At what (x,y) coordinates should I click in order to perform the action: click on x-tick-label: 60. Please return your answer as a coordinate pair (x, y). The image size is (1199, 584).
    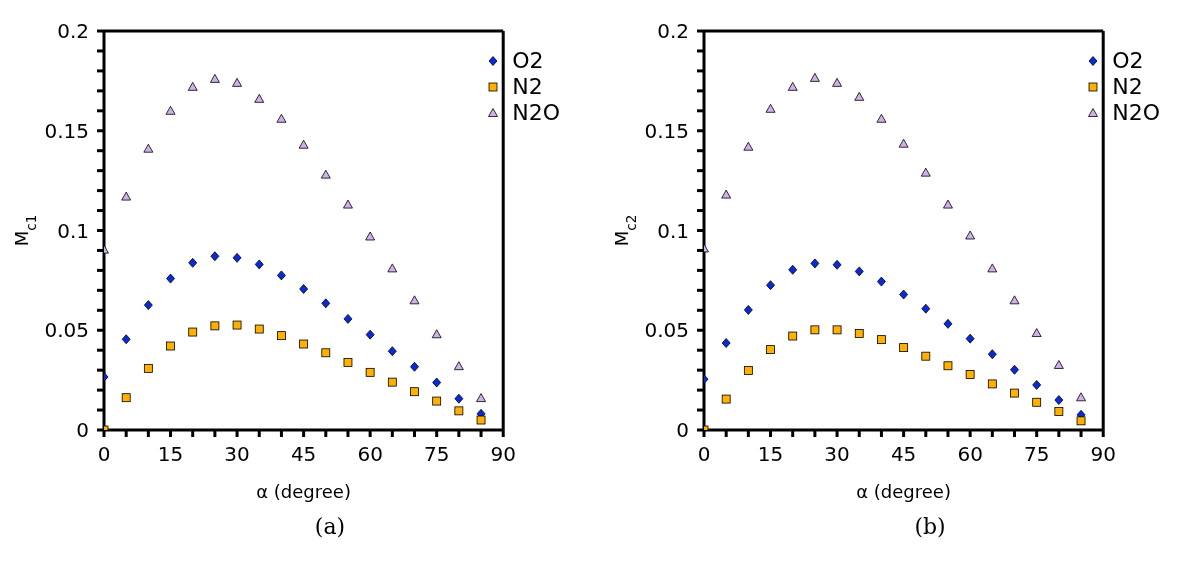
    Looking at the image, I should click on (970, 454).